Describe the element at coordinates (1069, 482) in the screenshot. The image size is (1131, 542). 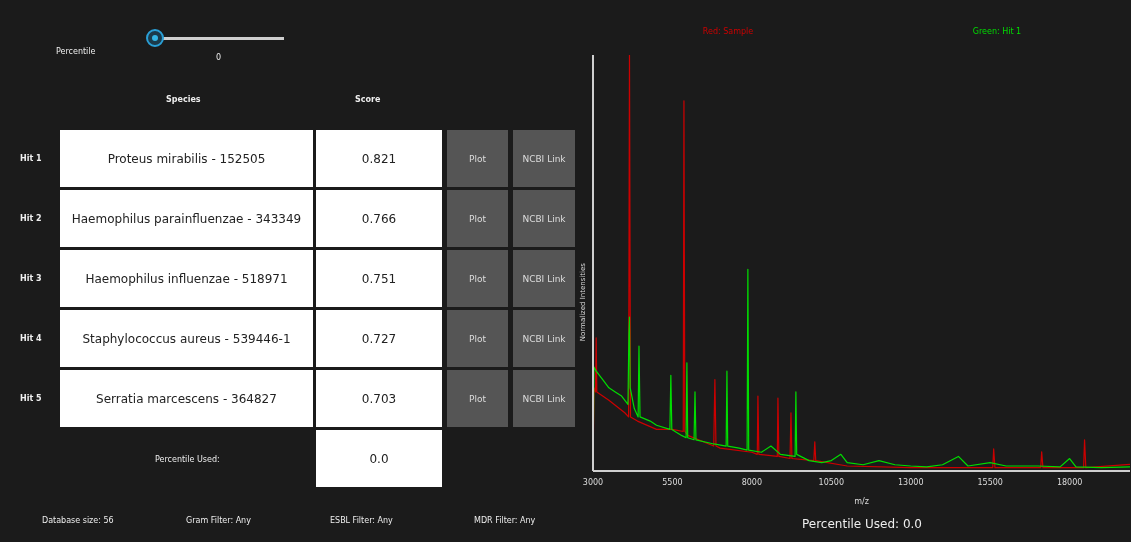
I see `x-tick-label: 18000` at that location.